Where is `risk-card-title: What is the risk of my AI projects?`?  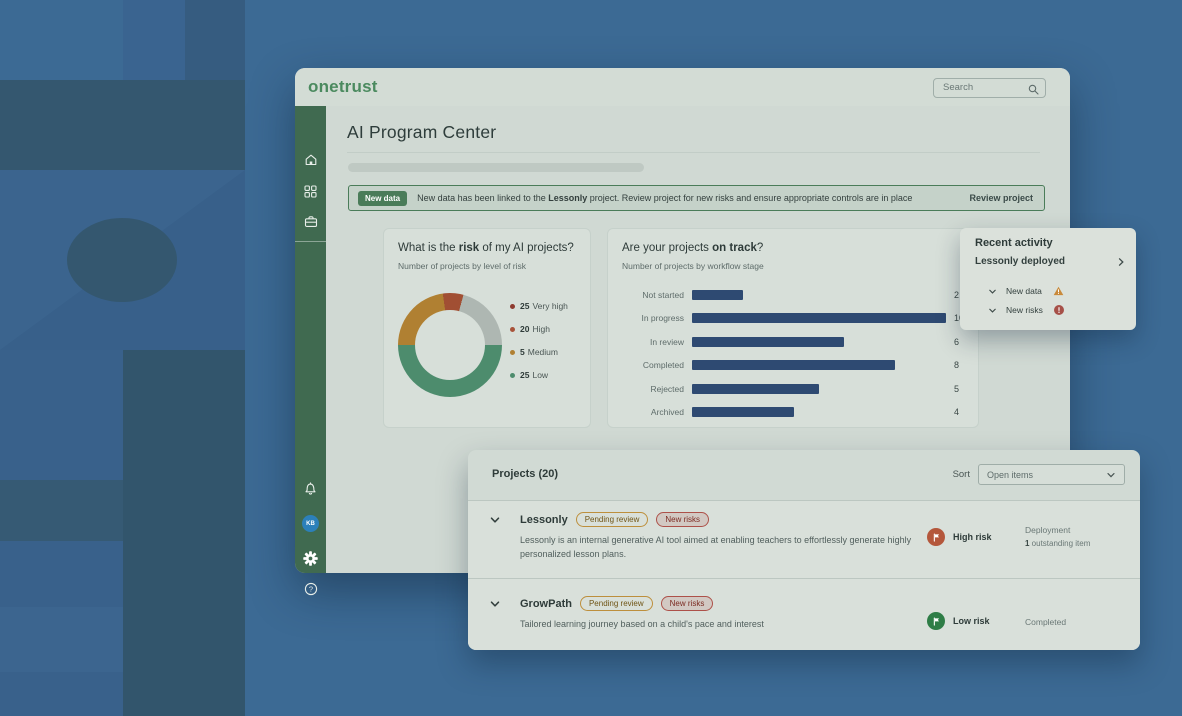 risk-card-title: What is the risk of my AI projects? is located at coordinates (486, 248).